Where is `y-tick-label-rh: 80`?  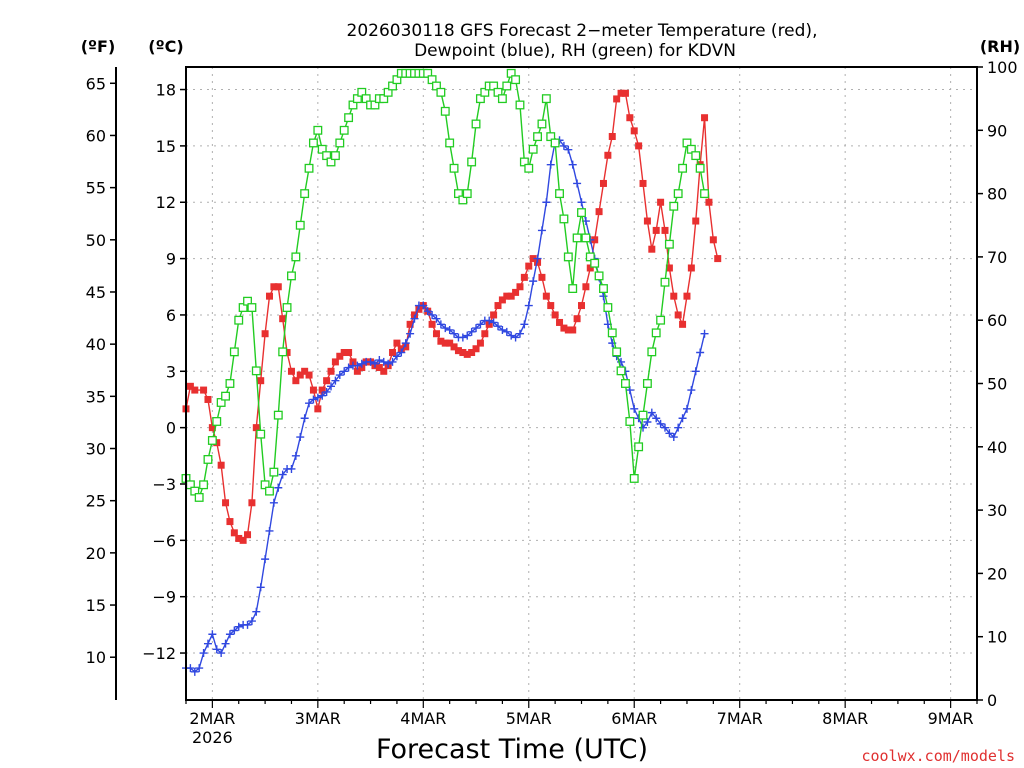
y-tick-label-rh: 80 is located at coordinates (997, 194).